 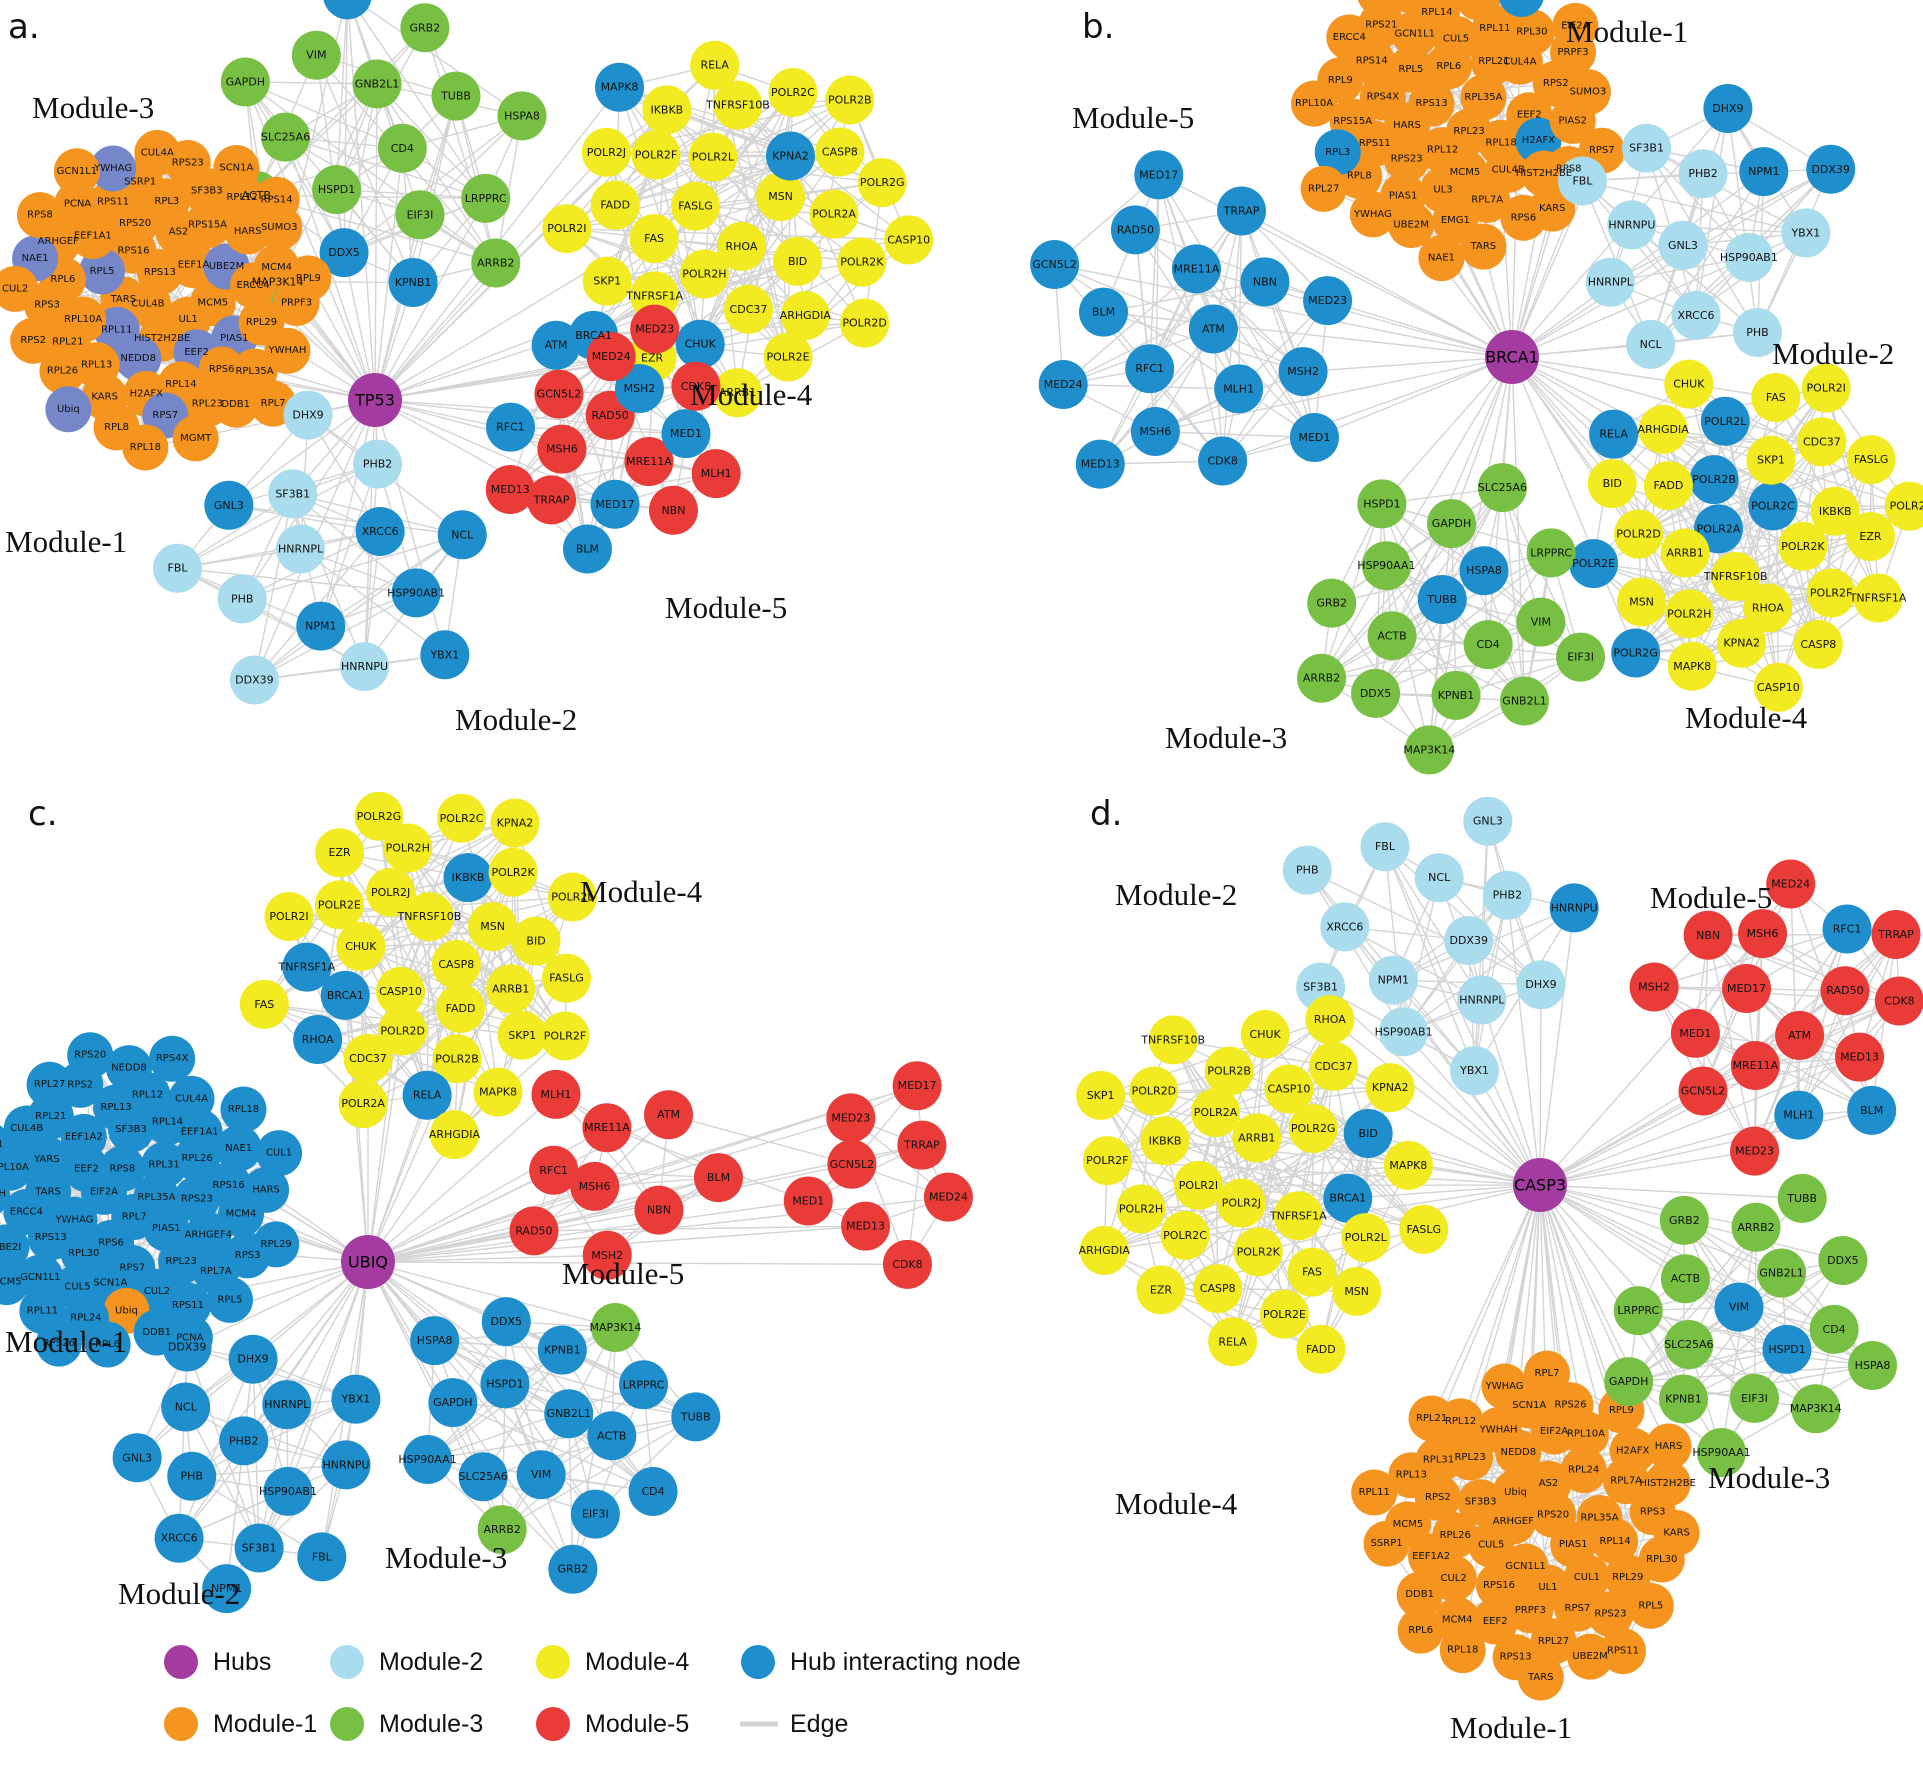 What do you see at coordinates (1871, 1110) in the screenshot?
I see `node-label: BLM` at bounding box center [1871, 1110].